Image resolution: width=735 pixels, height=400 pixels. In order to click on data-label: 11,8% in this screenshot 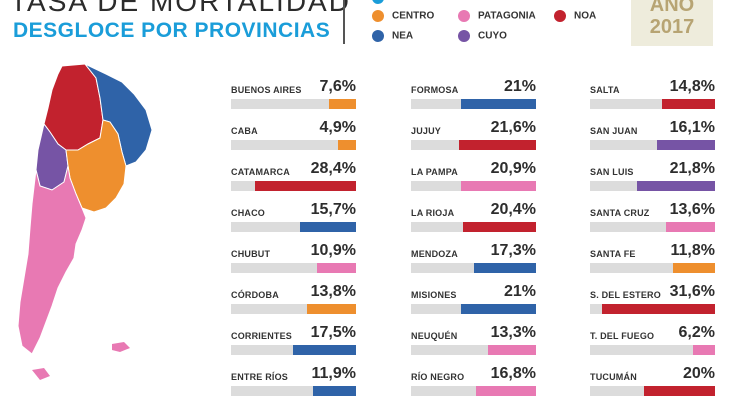, I will do `click(692, 250)`.